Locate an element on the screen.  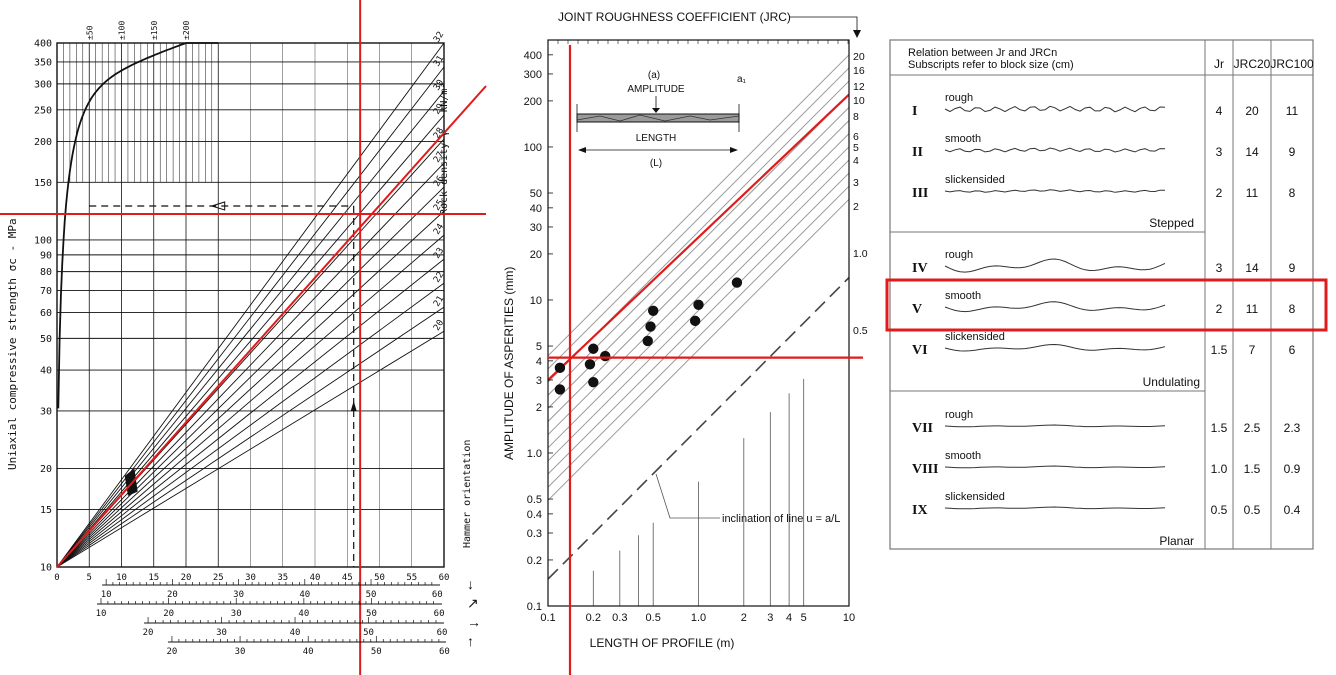
panel2-x-tick-label: 2 is located at coordinates (744, 618).